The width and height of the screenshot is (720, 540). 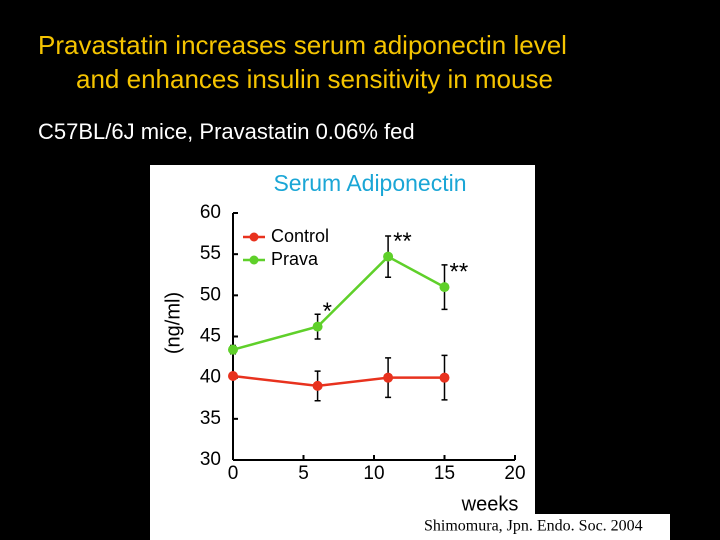 What do you see at coordinates (369, 183) in the screenshot?
I see `chart-title: Serum Adiponectin` at bounding box center [369, 183].